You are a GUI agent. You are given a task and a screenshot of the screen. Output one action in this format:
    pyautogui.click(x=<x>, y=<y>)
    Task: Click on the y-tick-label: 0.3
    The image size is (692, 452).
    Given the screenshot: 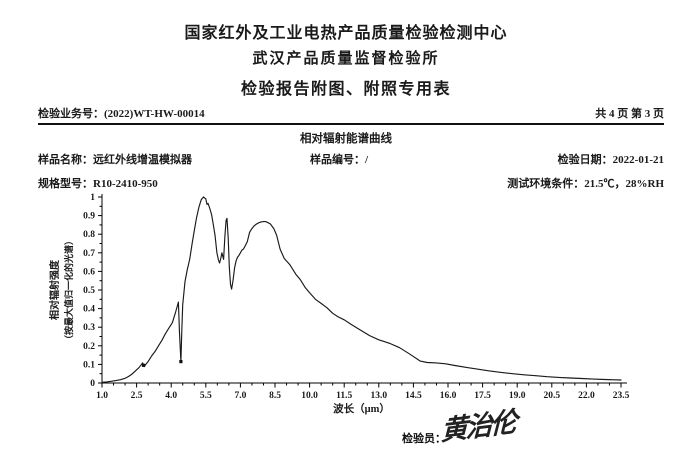 What is the action you would take?
    pyautogui.click(x=89, y=328)
    